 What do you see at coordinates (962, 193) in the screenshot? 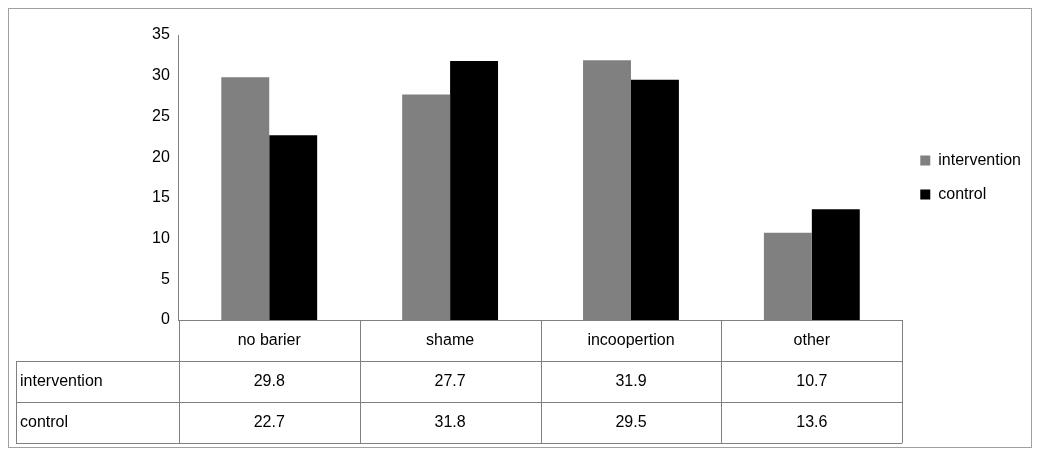
I see `legend-label: control` at bounding box center [962, 193].